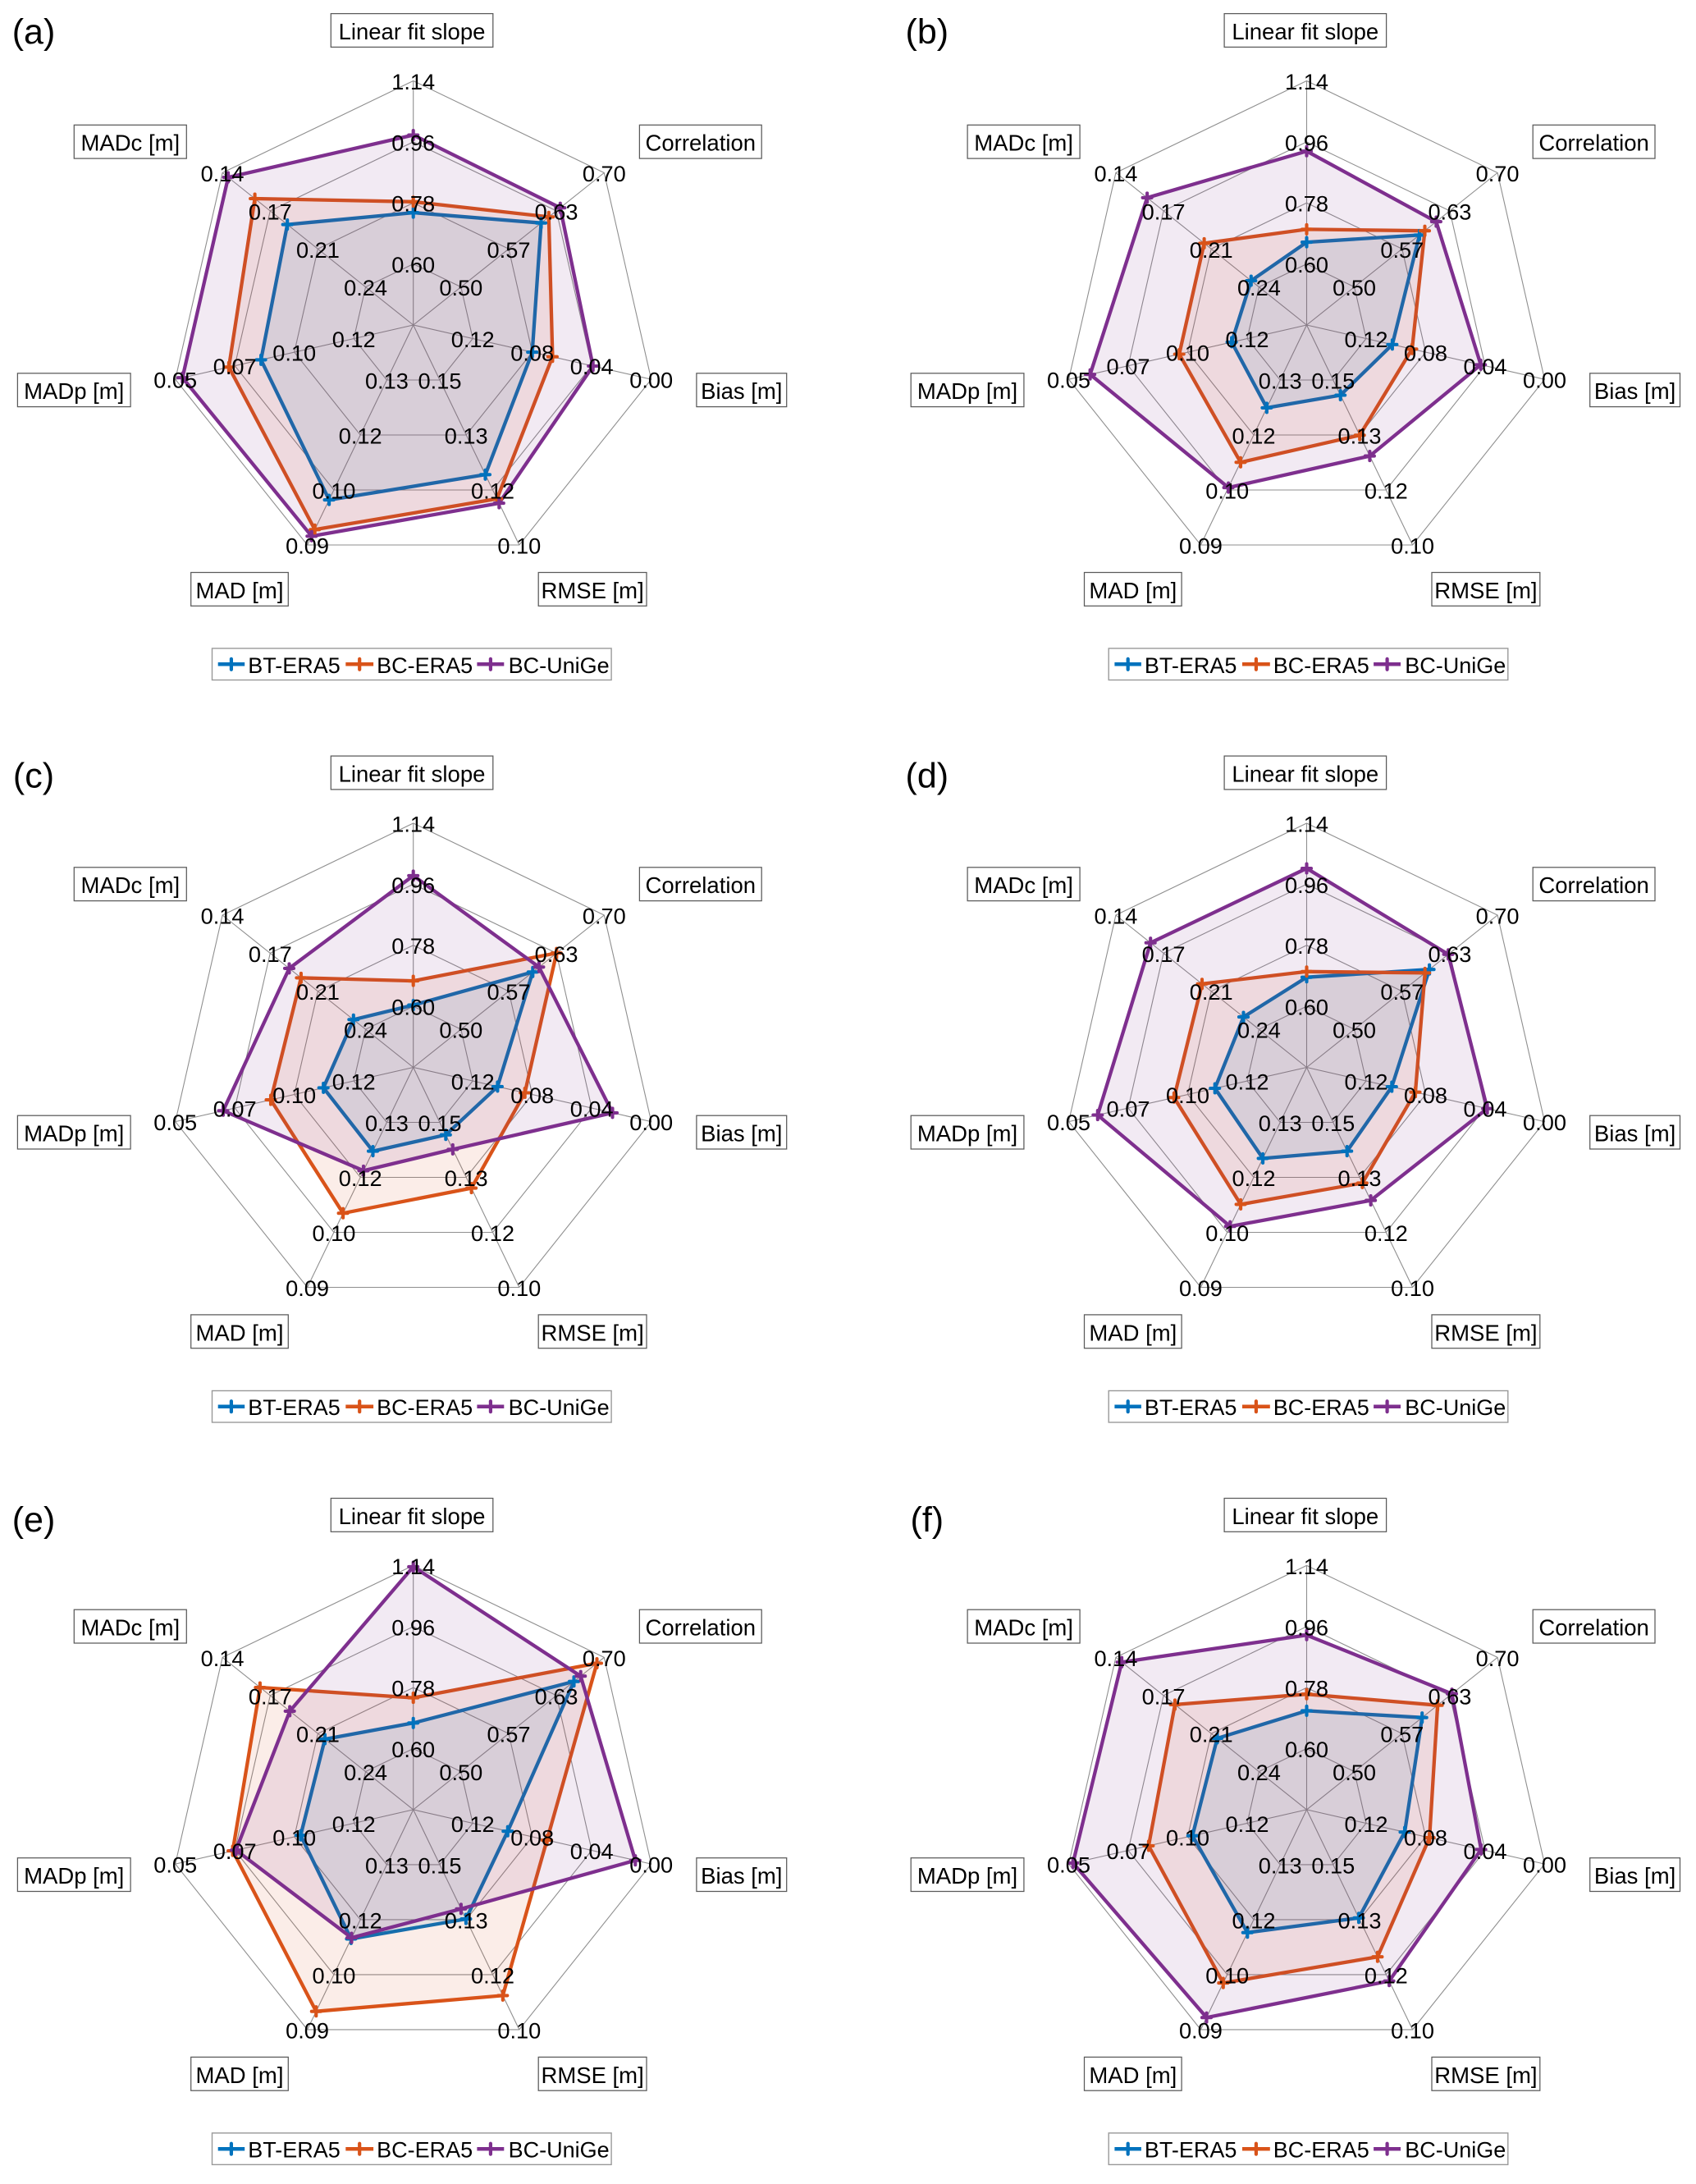 This screenshot has width=1696, height=2184. What do you see at coordinates (927, 32) in the screenshot?
I see `svg-text: (b)` at bounding box center [927, 32].